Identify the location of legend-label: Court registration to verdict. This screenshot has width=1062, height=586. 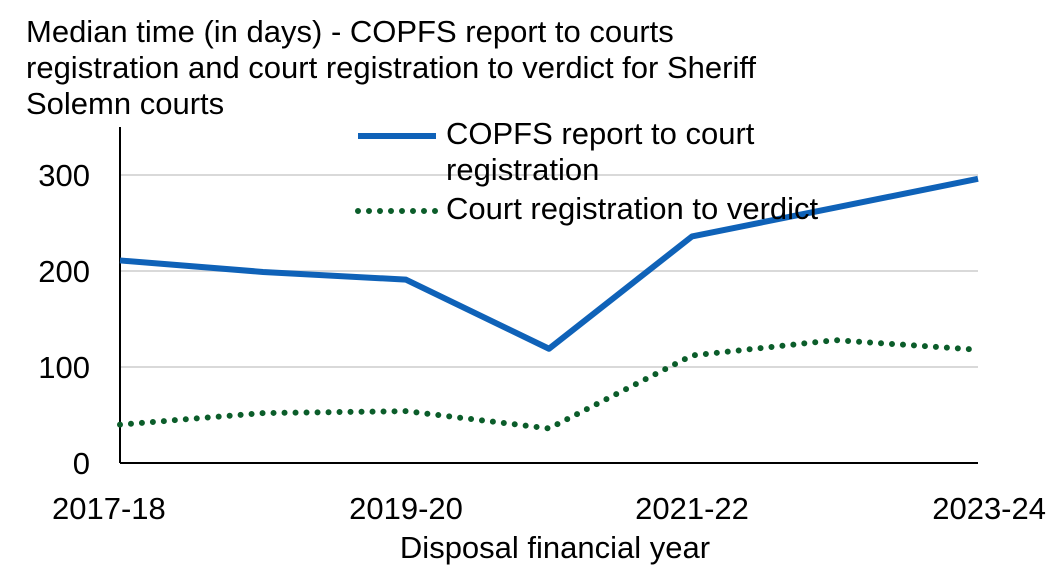
(632, 208).